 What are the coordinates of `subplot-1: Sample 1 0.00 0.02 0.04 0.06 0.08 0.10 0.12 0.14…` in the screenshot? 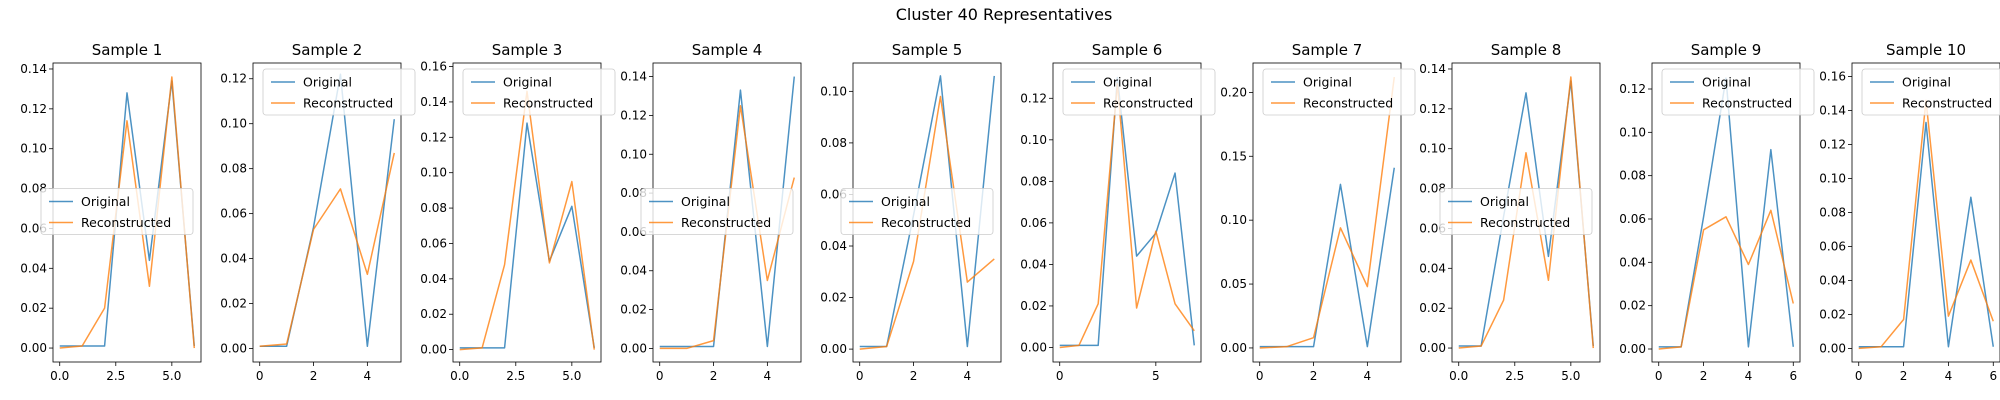 It's located at (111, 212).